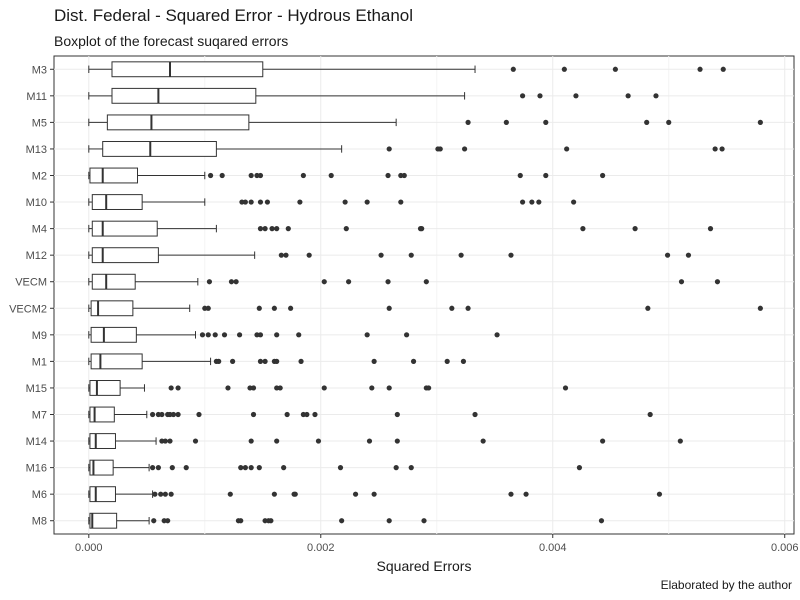 The width and height of the screenshot is (800, 600). What do you see at coordinates (39, 123) in the screenshot?
I see `y-tick-label-m5: M5` at bounding box center [39, 123].